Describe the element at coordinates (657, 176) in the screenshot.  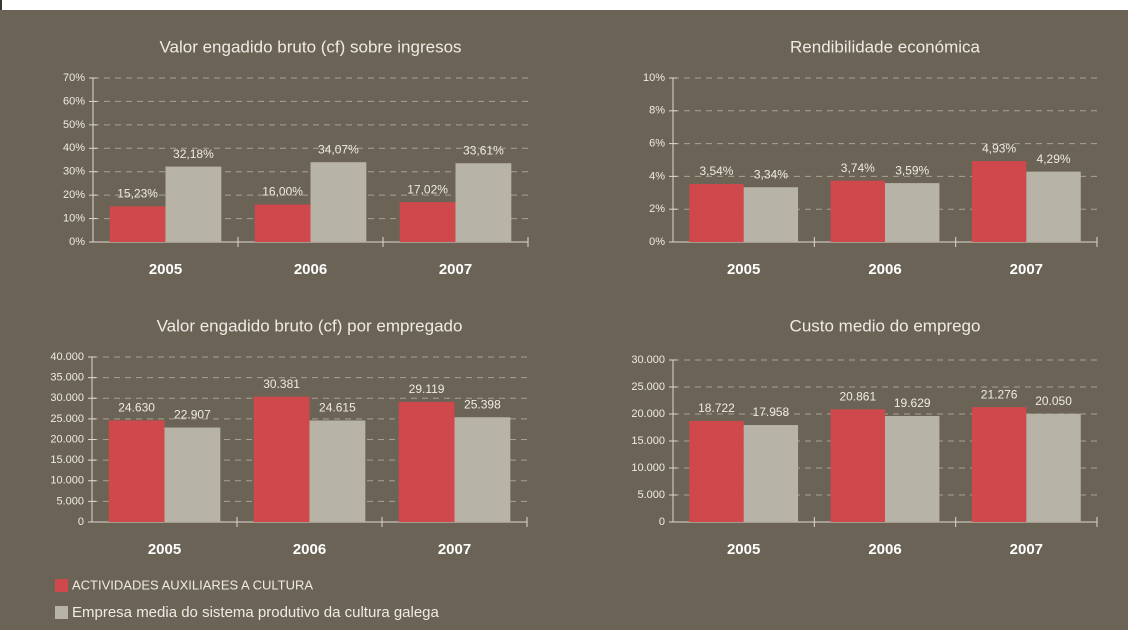
I see `y-tick-label: 4%` at that location.